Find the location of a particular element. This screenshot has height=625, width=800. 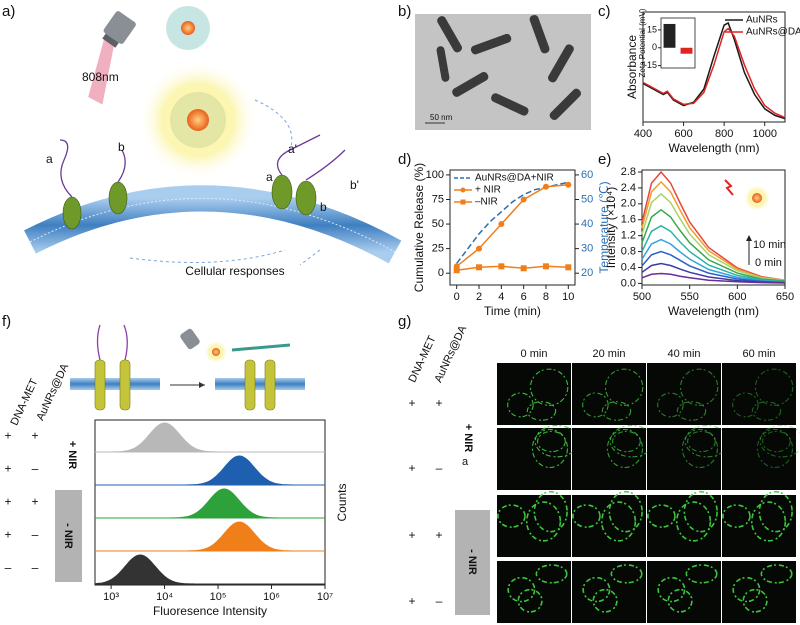

y-tick-label: 50 is located at coordinates (438, 224).